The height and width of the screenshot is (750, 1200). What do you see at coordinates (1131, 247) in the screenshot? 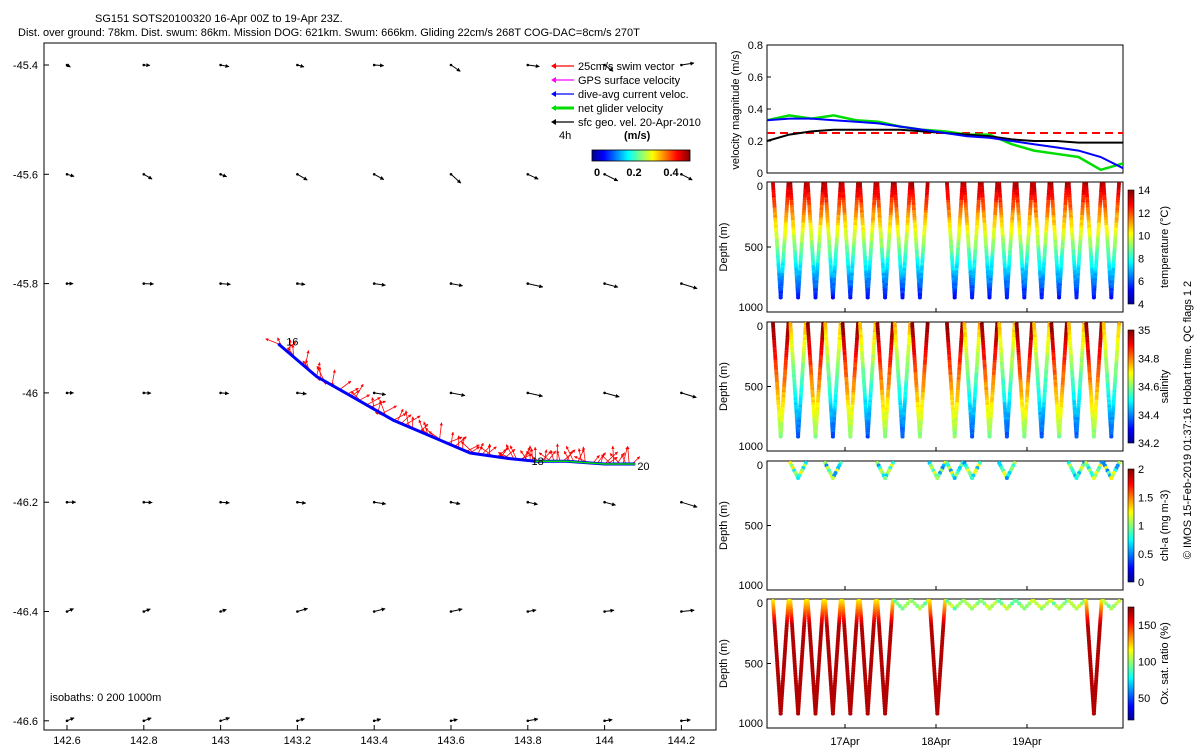
I see `section-colorbar` at bounding box center [1131, 247].